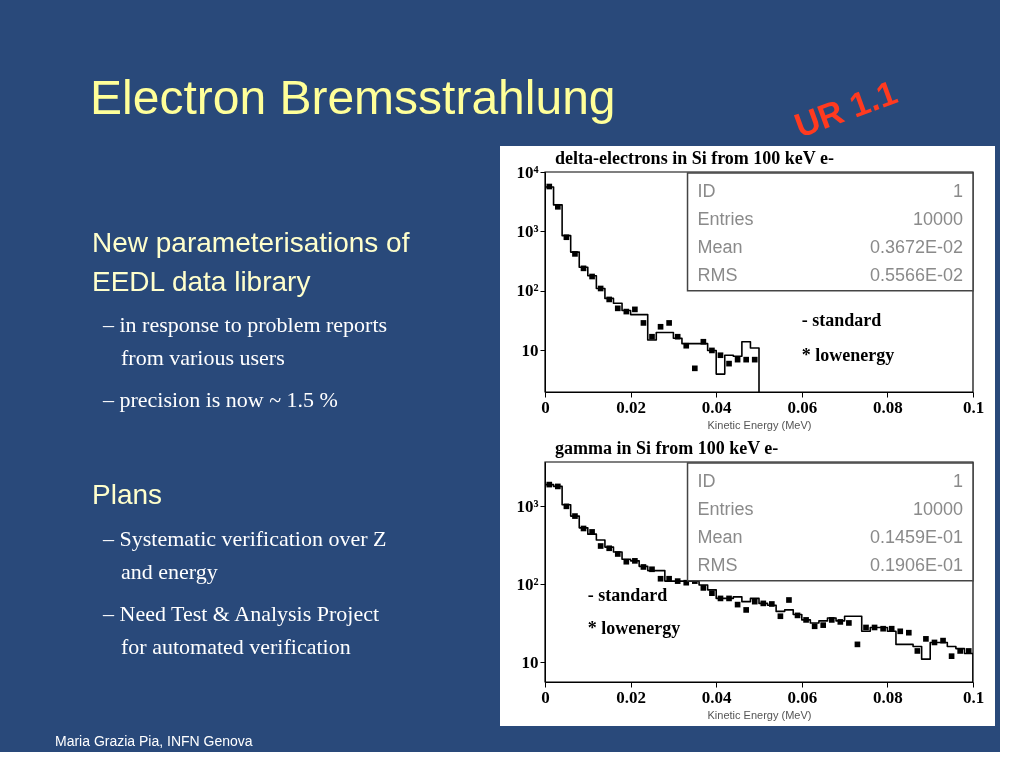 The width and height of the screenshot is (1024, 768). I want to click on text: Mean 0.3672E-02, so click(830, 247).